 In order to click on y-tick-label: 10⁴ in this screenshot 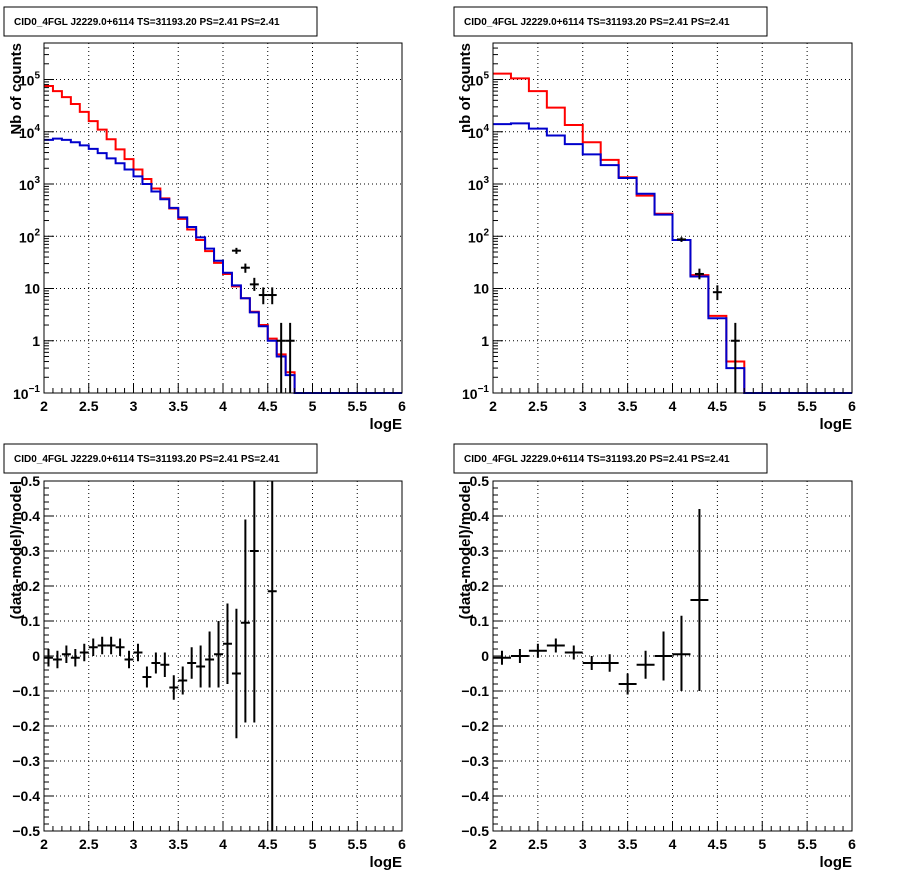, I will do `click(30, 132)`.